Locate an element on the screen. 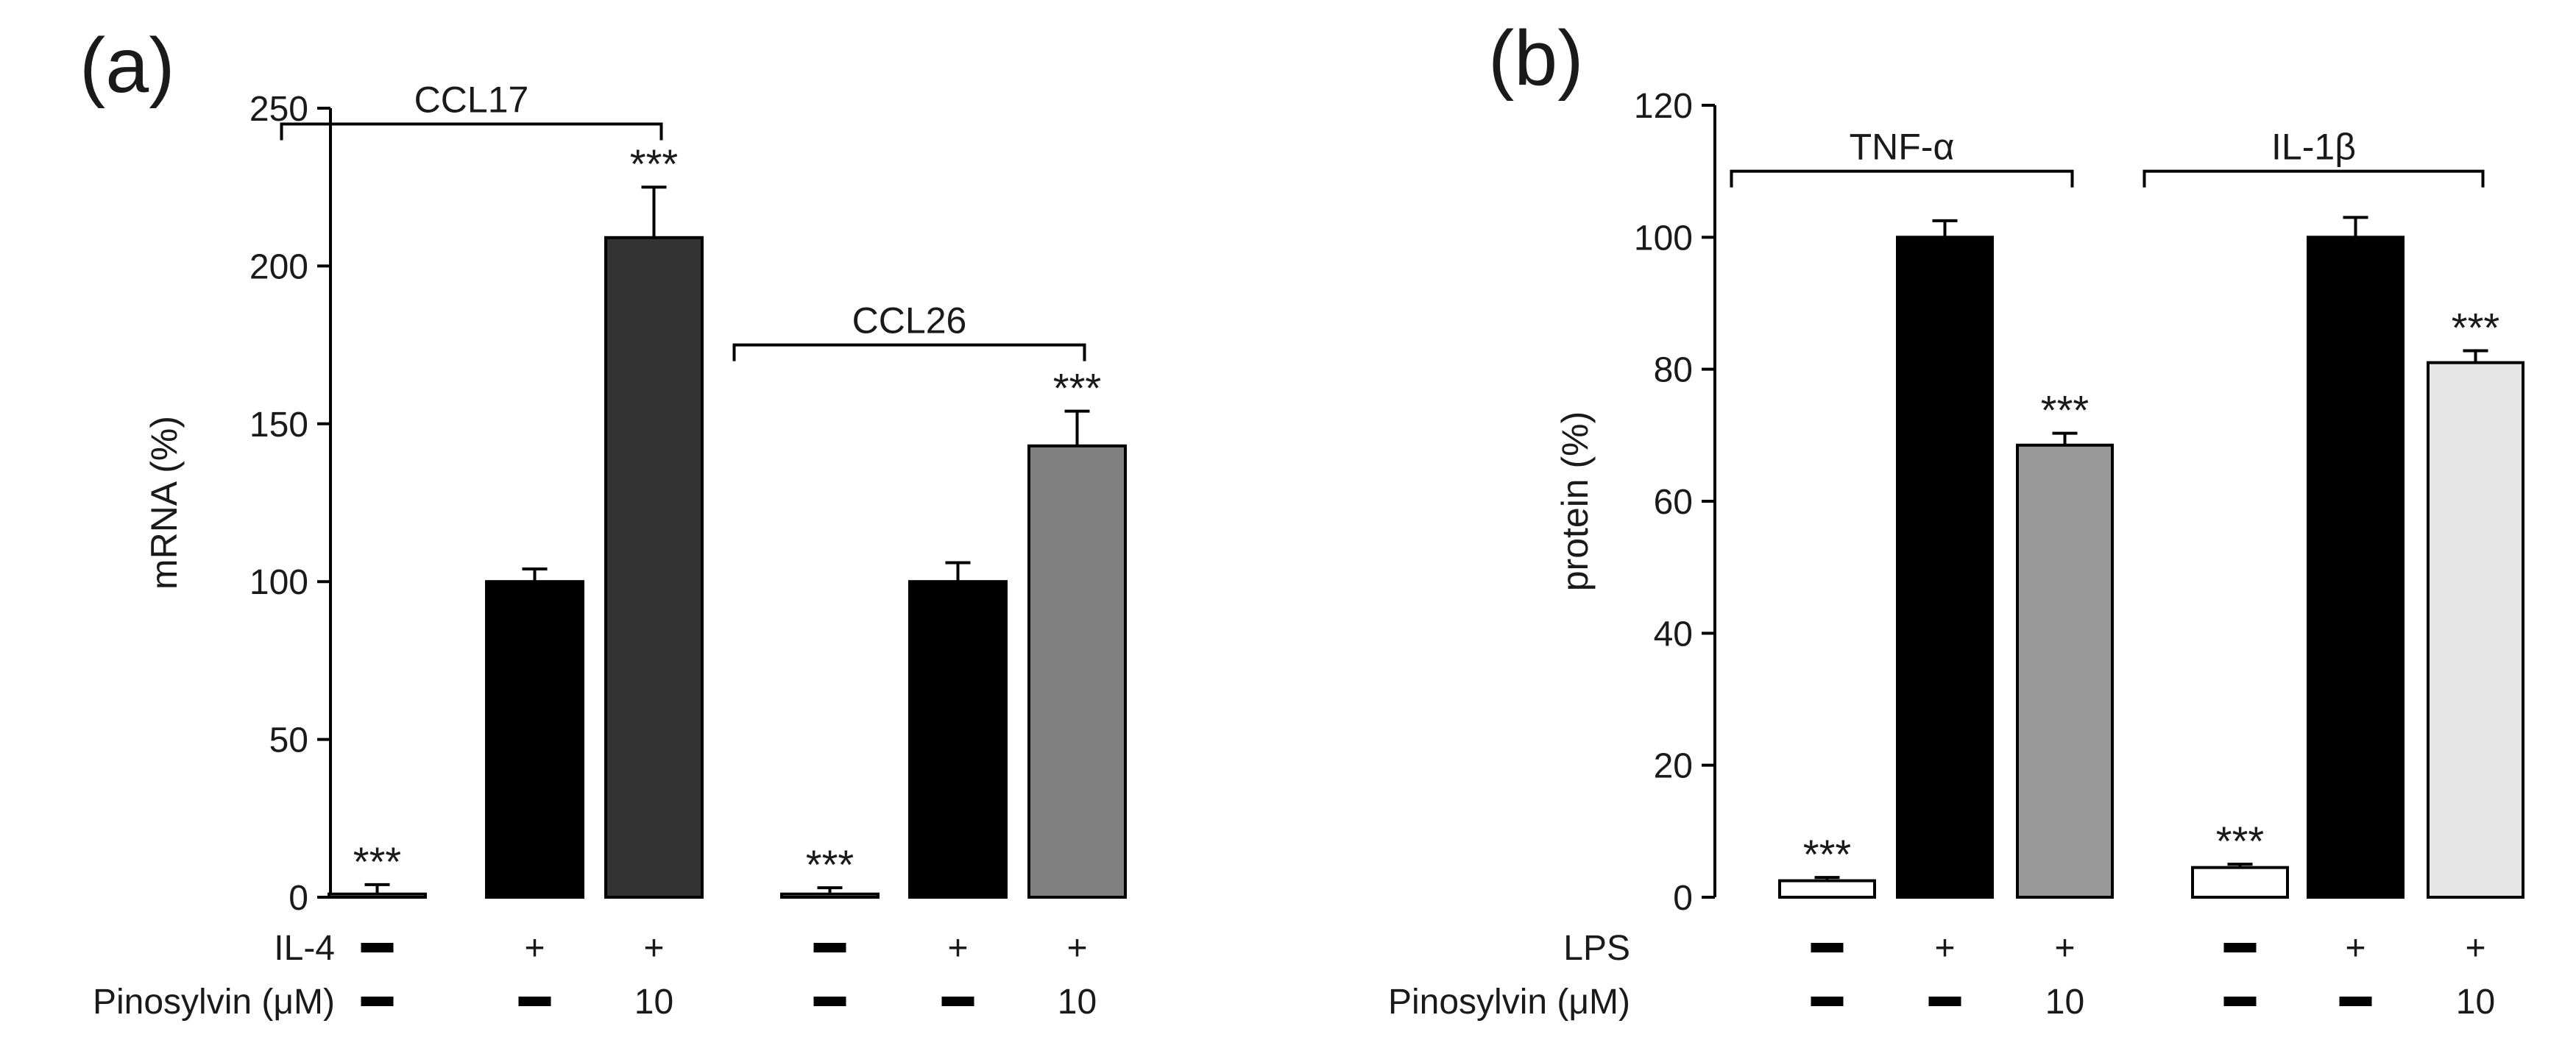 This screenshot has height=1054, width=2576. treatment-row-label: LPS is located at coordinates (1596, 948).